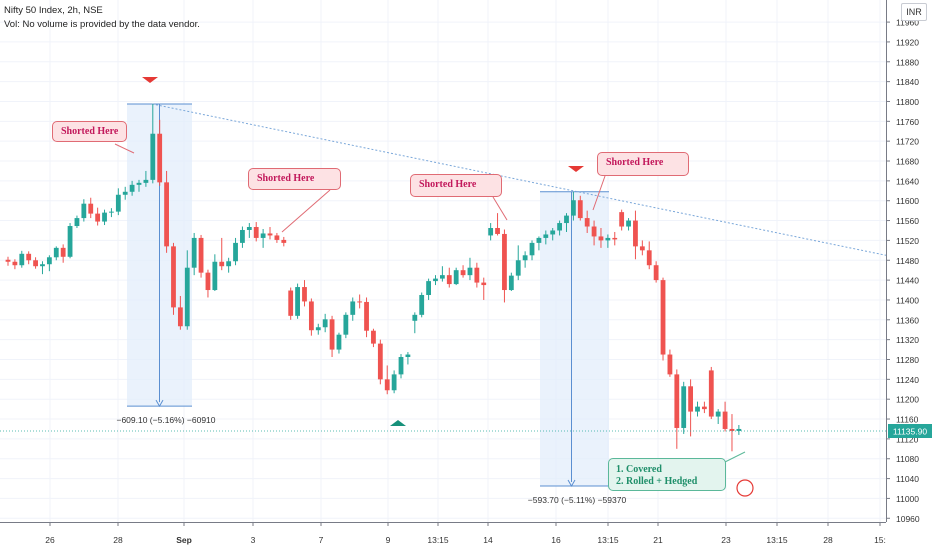  I want to click on chart-title: Nifty 50 Index, 2h, NSE, so click(53, 10).